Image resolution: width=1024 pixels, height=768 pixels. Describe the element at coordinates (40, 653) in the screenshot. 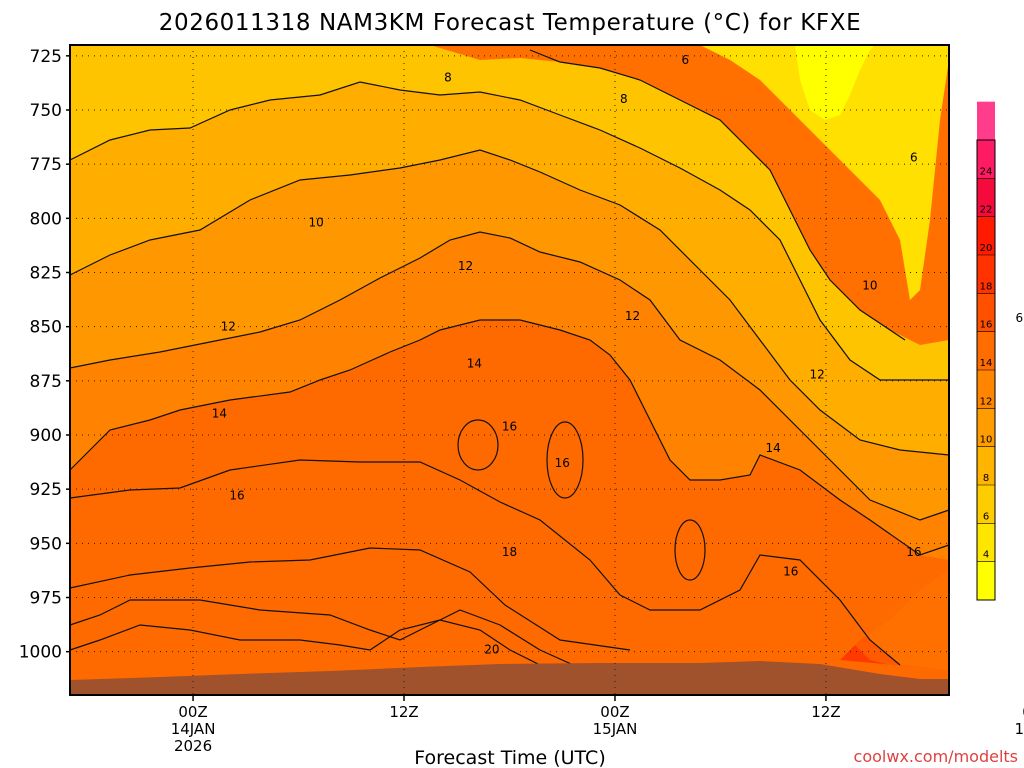

I see `y-tick-label: 1000` at that location.